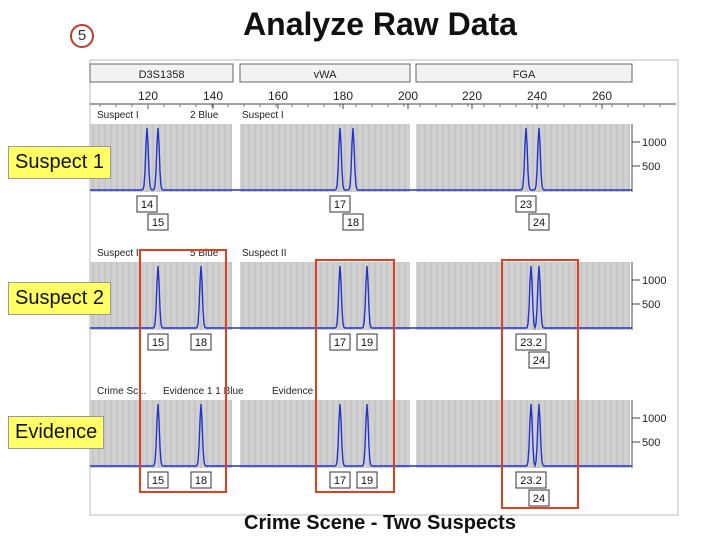  What do you see at coordinates (380, 523) in the screenshot?
I see `slide-caption: Crime Scene - Two Suspects` at bounding box center [380, 523].